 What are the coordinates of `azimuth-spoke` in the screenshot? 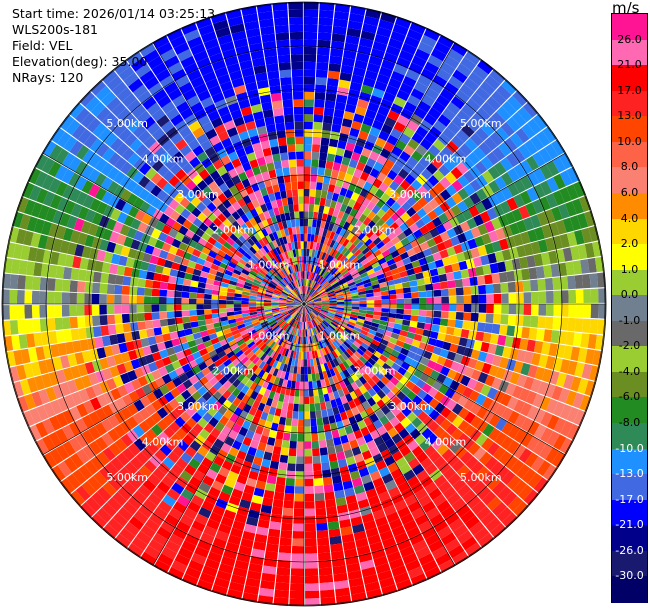 It's located at (228, 434).